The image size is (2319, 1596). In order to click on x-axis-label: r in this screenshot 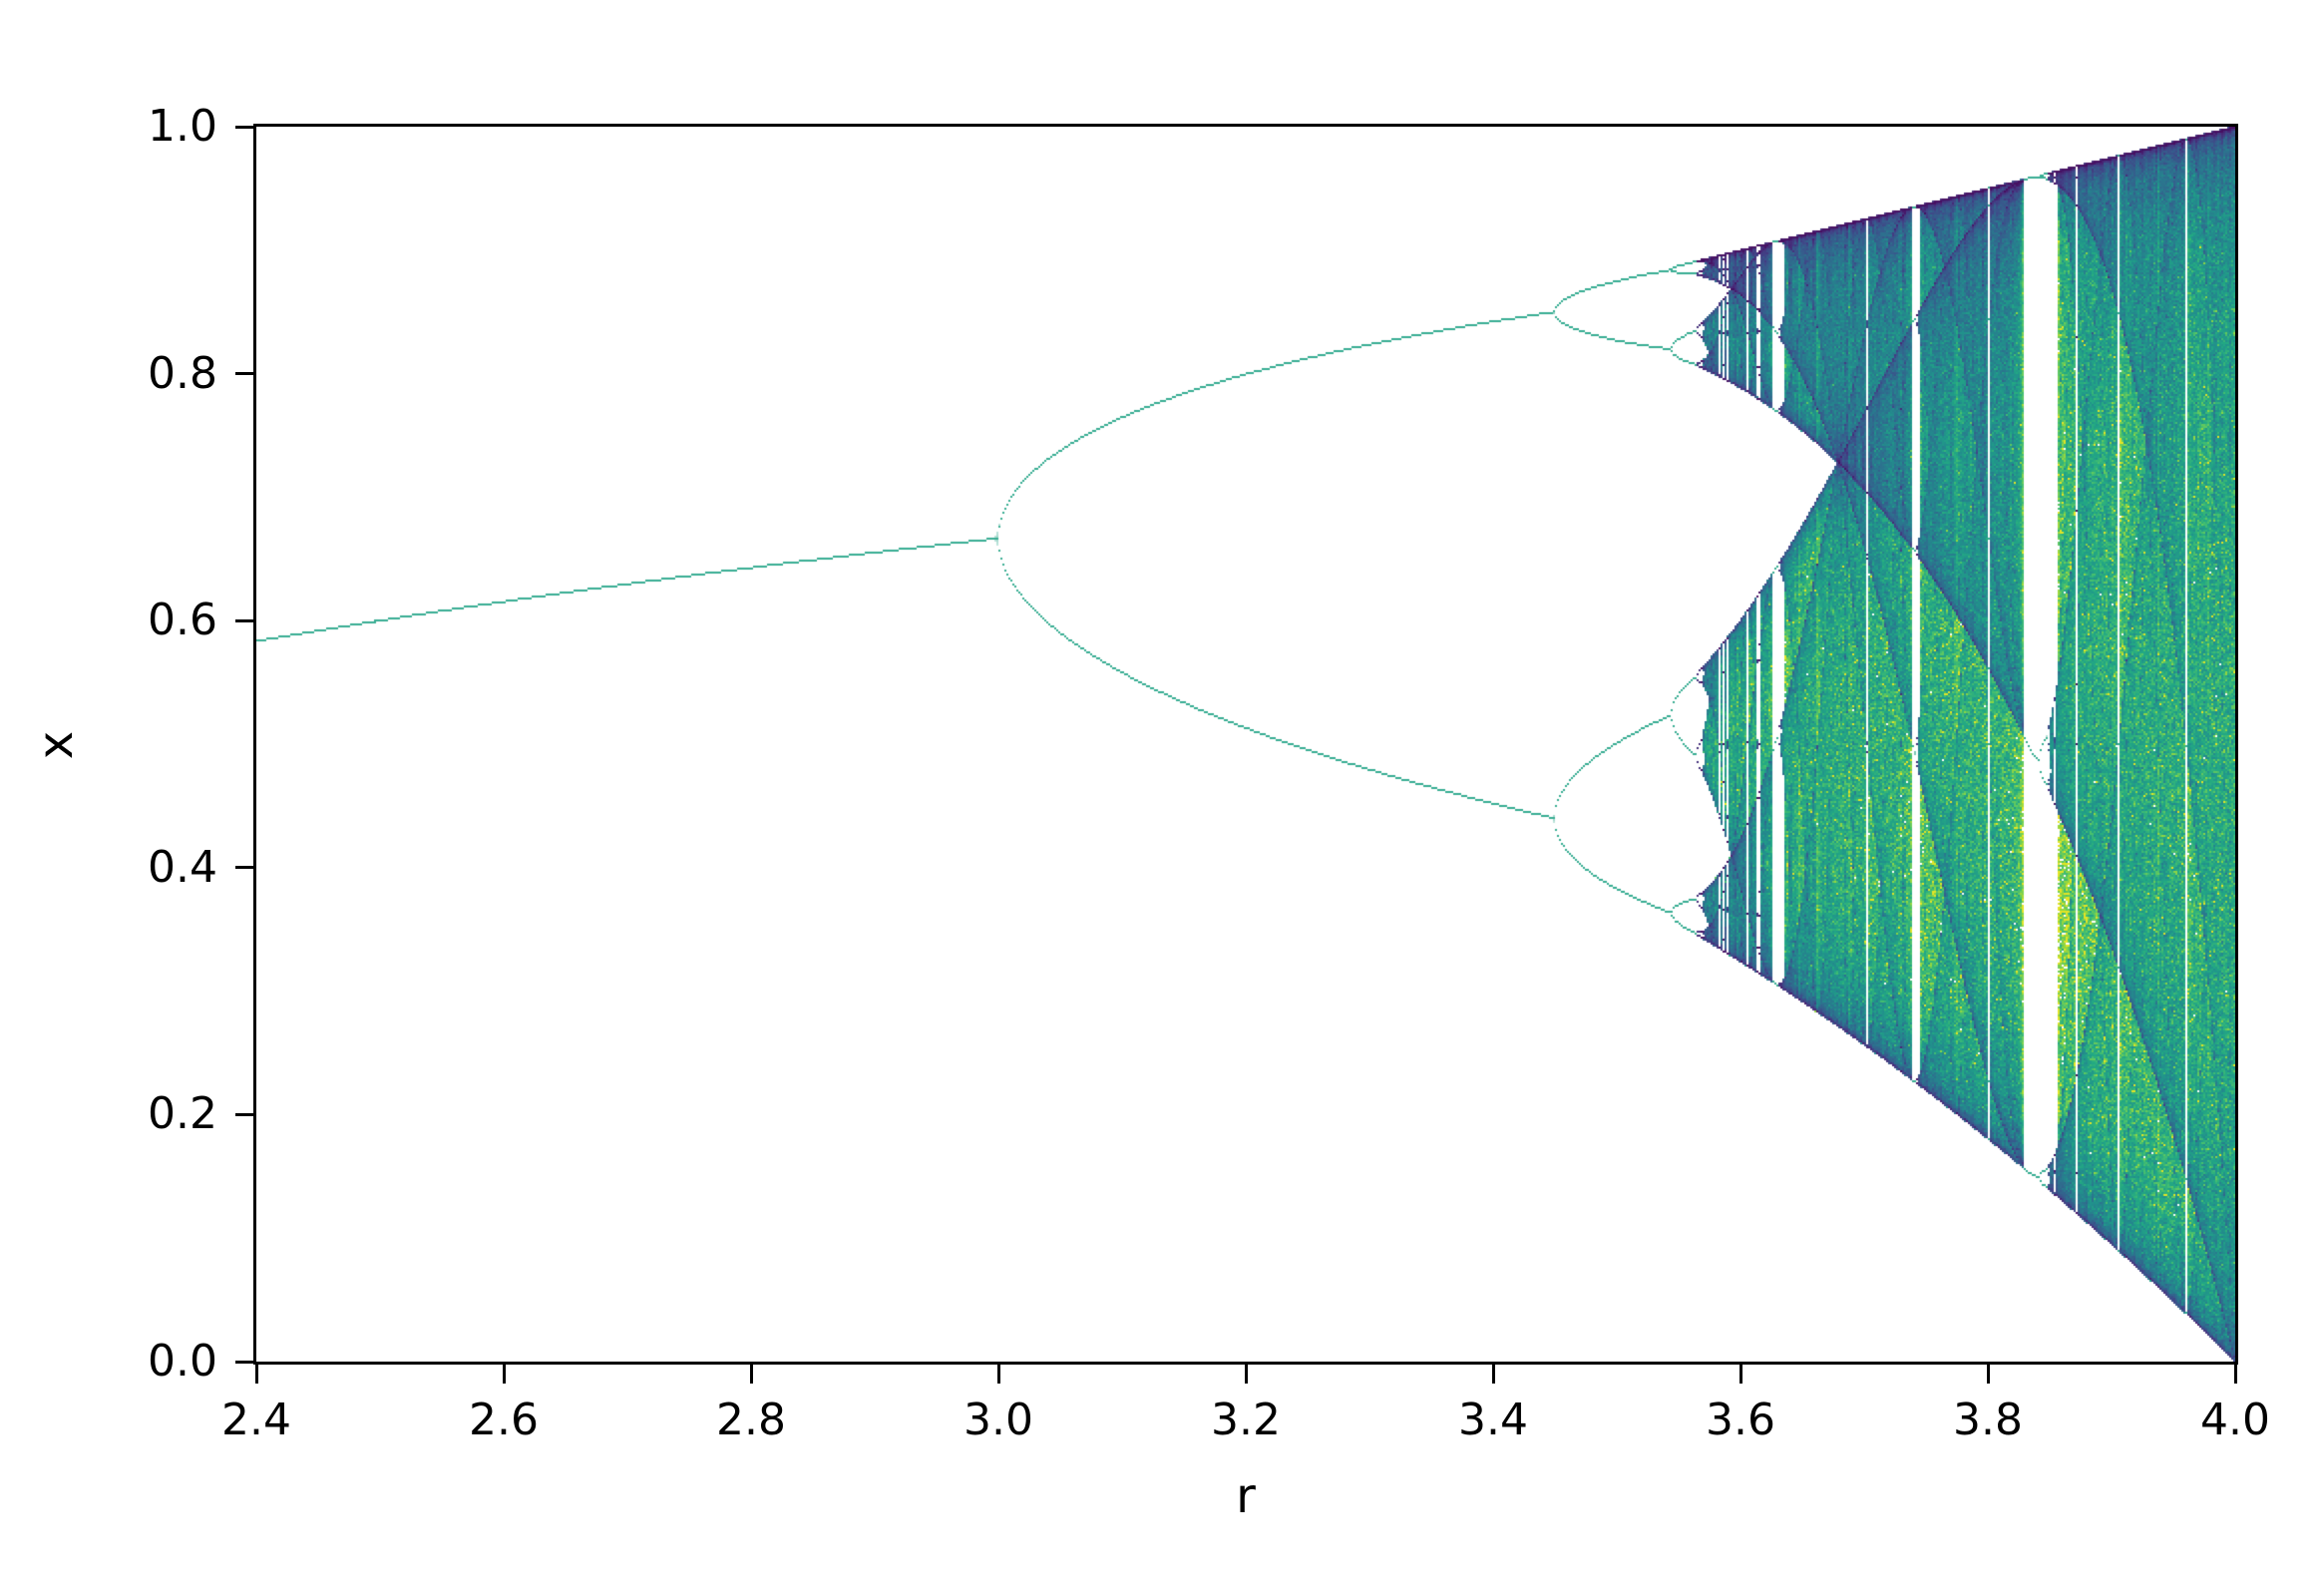, I will do `click(1246, 1496)`.